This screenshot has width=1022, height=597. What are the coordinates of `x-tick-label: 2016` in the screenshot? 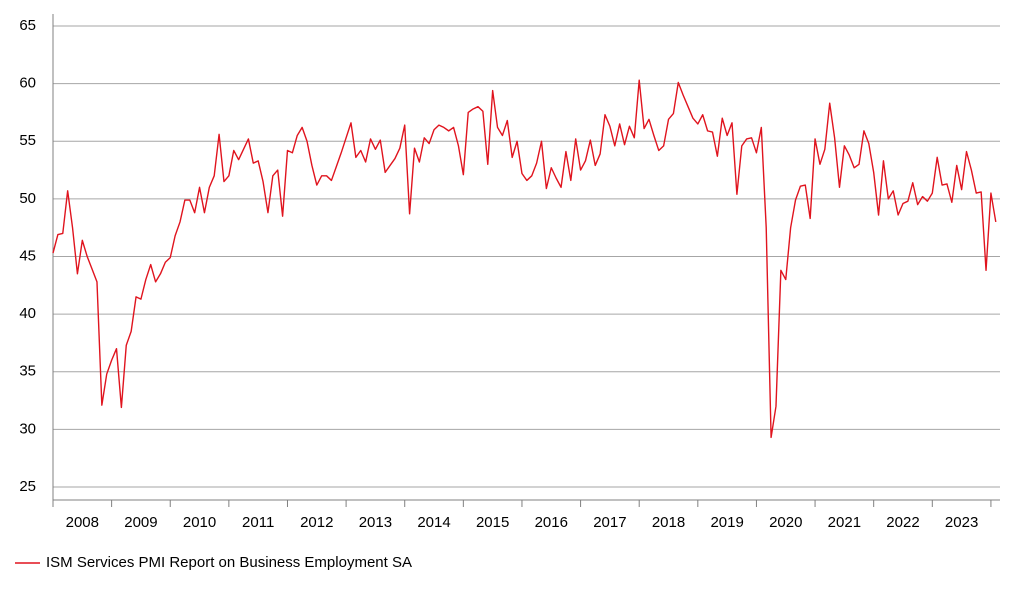 It's located at (551, 522).